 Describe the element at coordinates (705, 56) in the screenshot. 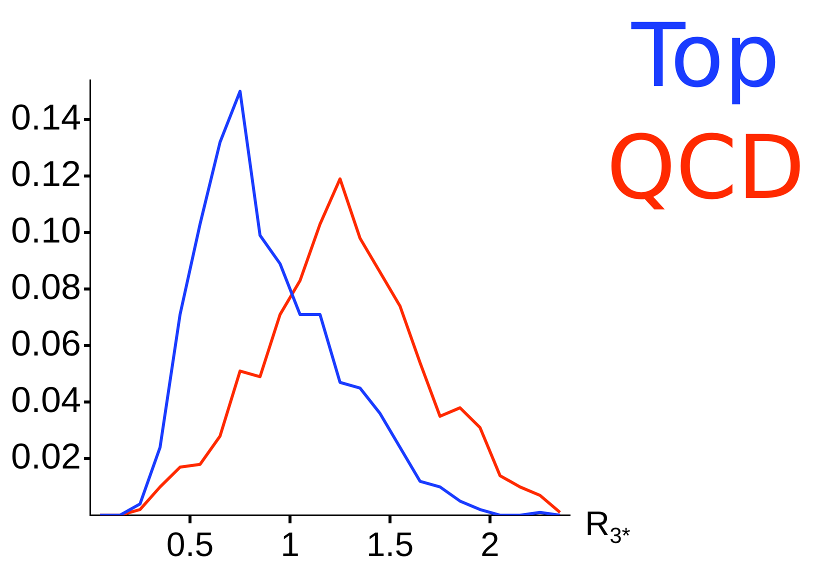

I see `text: Top` at that location.